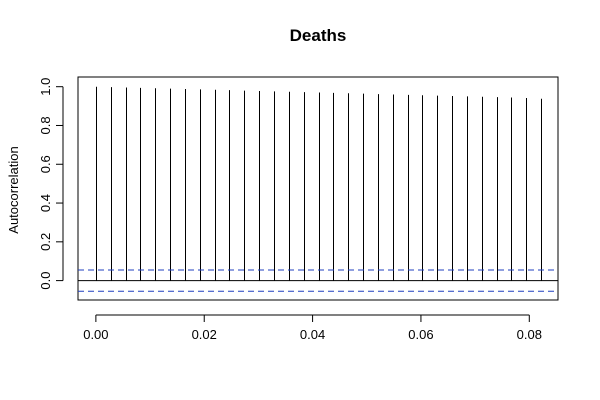 This screenshot has width=600, height=400. I want to click on y-tick-label: 0.2, so click(45, 242).